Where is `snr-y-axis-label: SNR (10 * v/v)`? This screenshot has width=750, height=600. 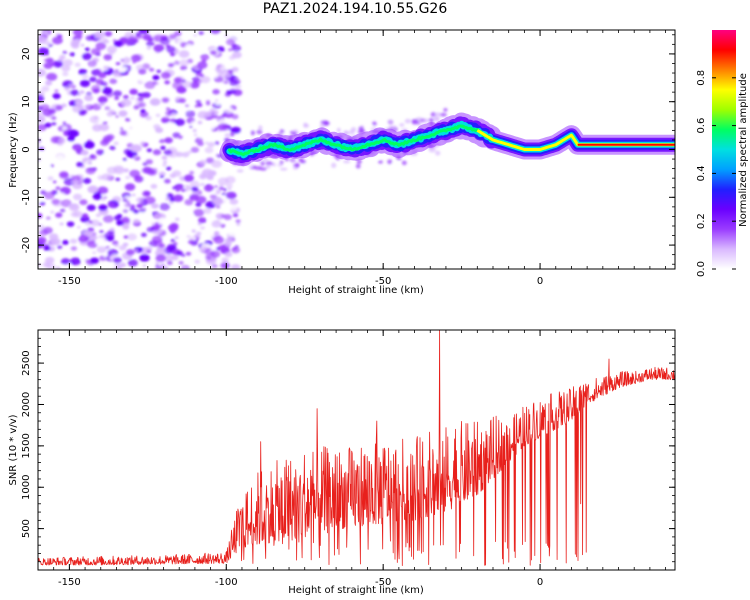 snr-y-axis-label: SNR (10 * v/v) is located at coordinates (13, 449).